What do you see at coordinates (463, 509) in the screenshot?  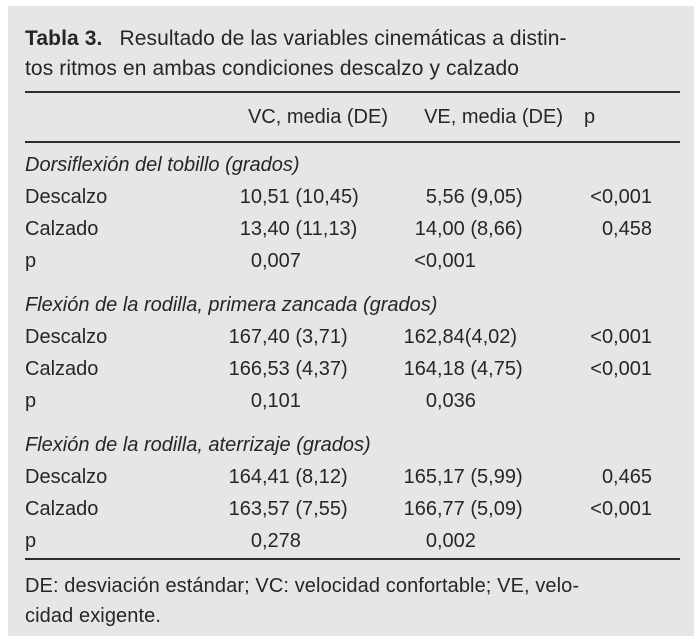 I see `ve-cell: 166,77 (5,09)` at bounding box center [463, 509].